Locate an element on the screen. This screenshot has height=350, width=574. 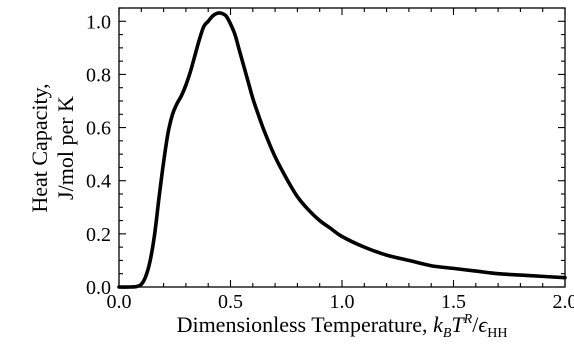
y-tick-label: 0.2 is located at coordinates (98, 235).